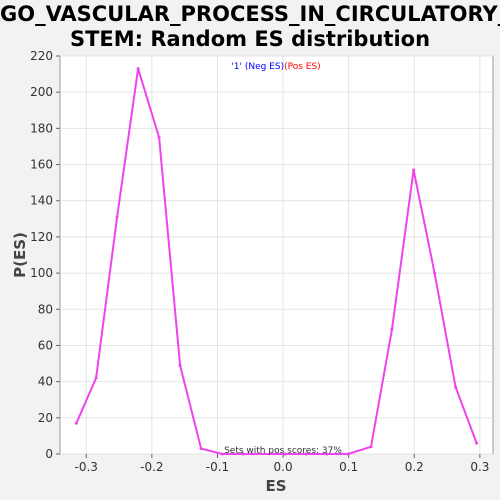 This screenshot has width=500, height=500. Describe the element at coordinates (45, 418) in the screenshot. I see `y-tick-label: 20` at that location.